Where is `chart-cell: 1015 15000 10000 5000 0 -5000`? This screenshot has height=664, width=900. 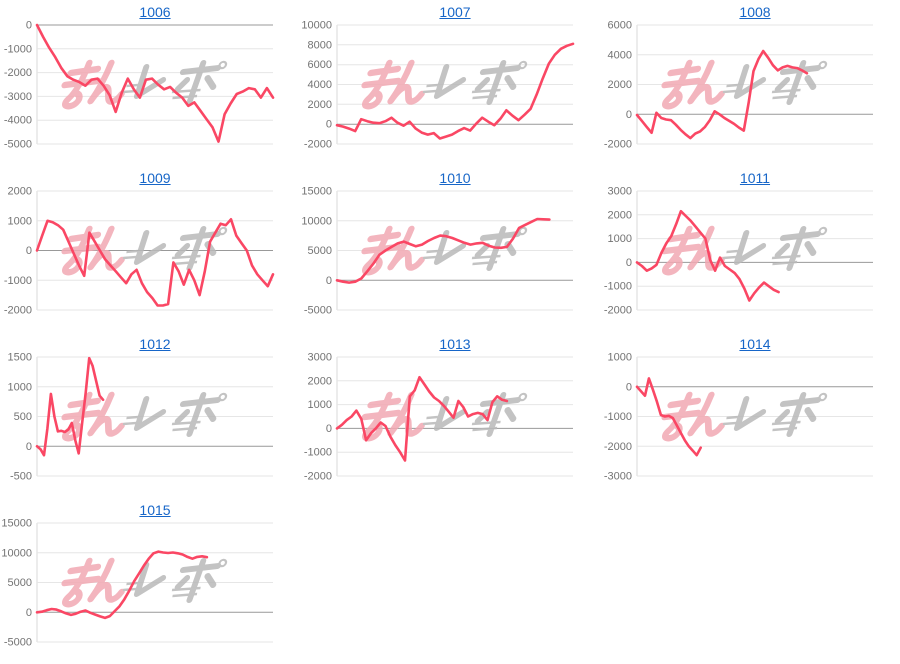
chart-cell: 1015 15000 10000 5000 0 -5000 is located at coordinates (150, 581).